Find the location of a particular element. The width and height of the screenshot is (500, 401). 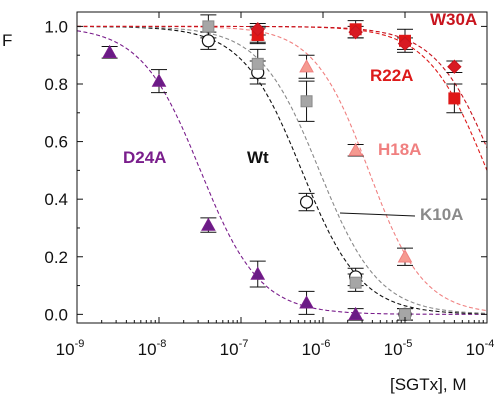

y-tick-label: 0.6 is located at coordinates (56, 142).